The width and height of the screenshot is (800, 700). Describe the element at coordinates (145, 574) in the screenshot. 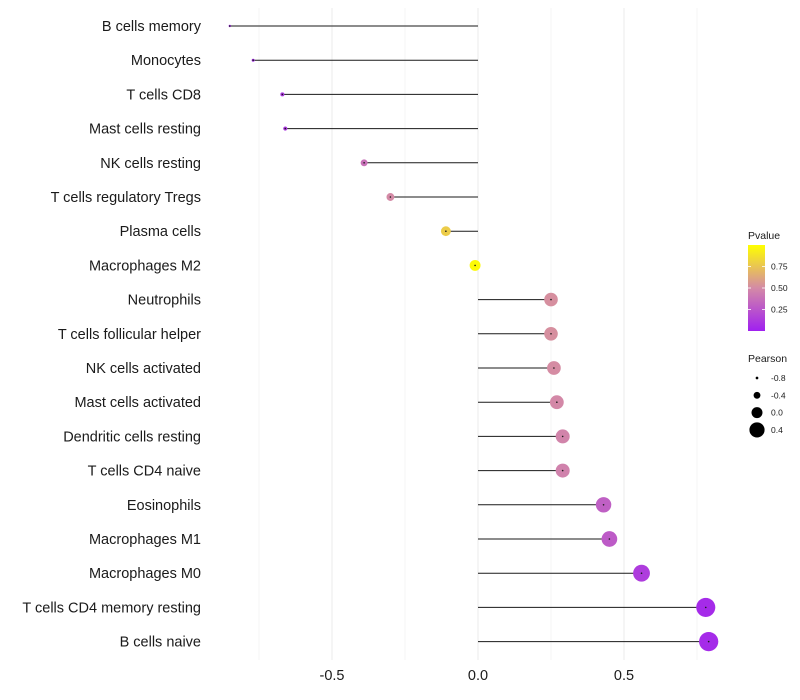

I see `category-label: Macrophages M0` at that location.